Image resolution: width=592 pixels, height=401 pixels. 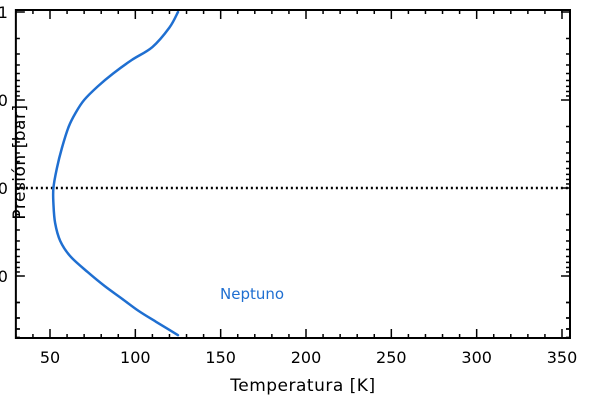 What do you see at coordinates (4, 100) in the screenshot?
I see `y-tick-label: 0.010` at bounding box center [4, 100].